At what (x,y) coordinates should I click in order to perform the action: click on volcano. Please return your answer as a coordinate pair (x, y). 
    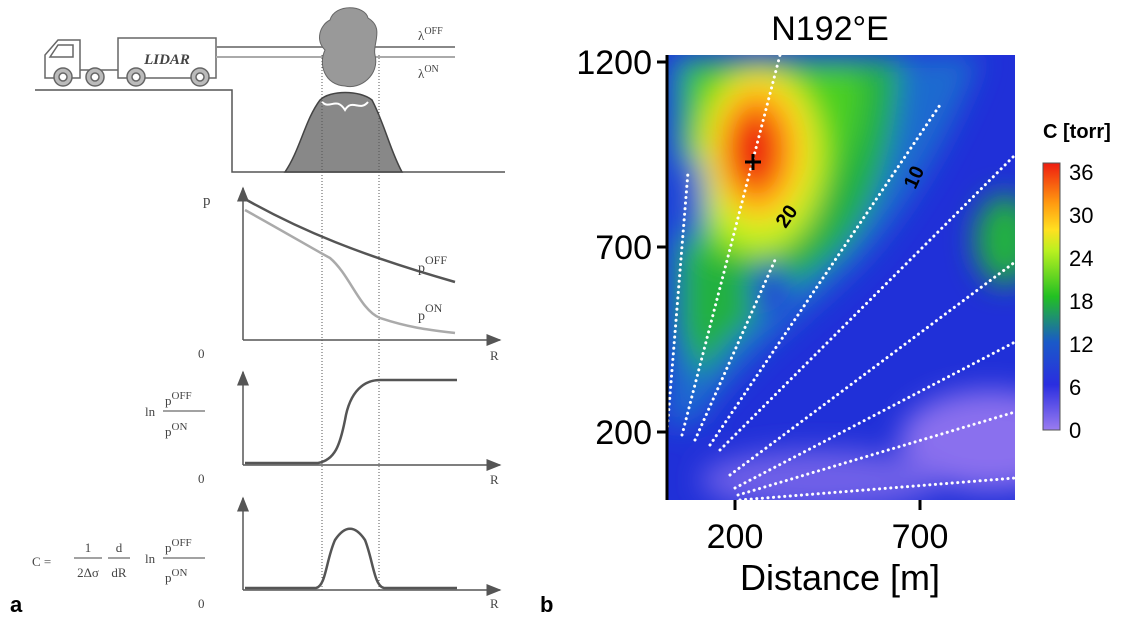
    Looking at the image, I should click on (343, 132).